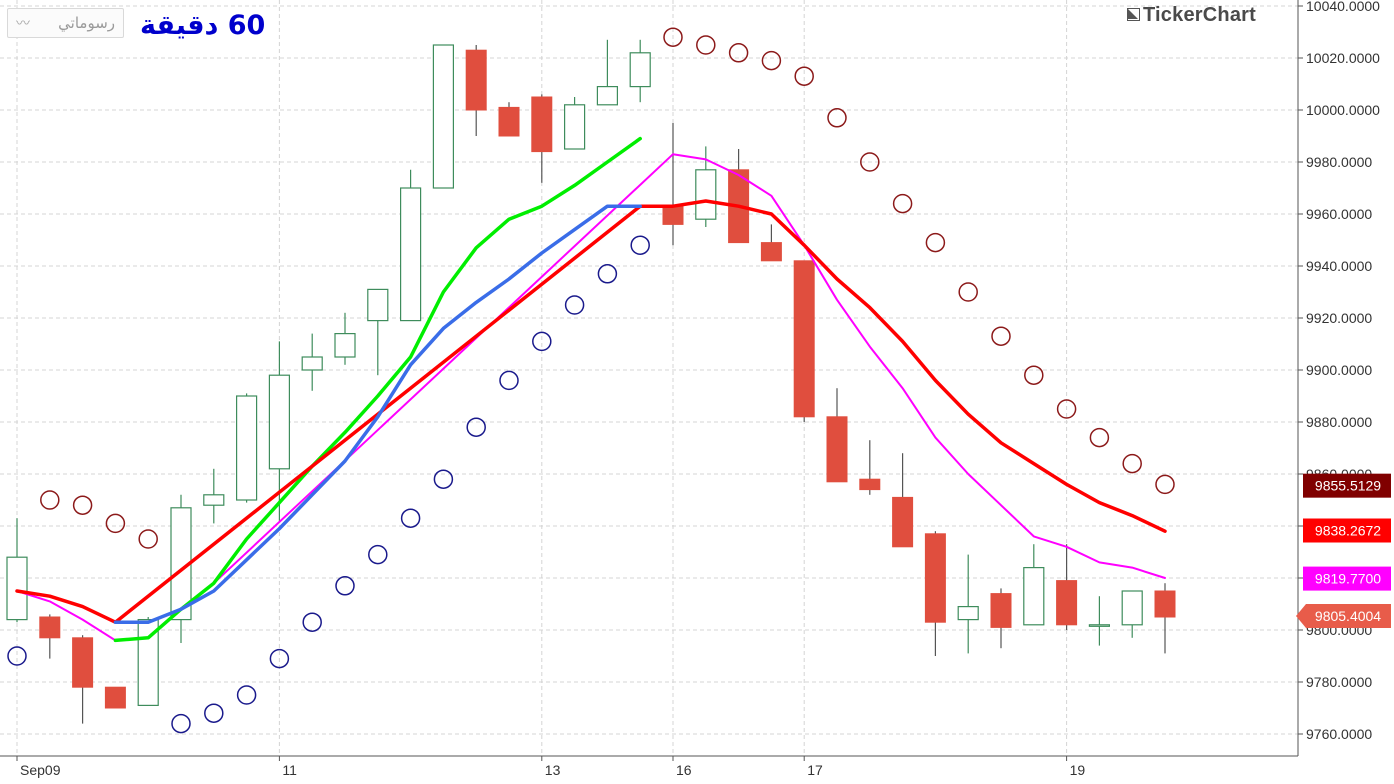 The height and width of the screenshot is (784, 1394). What do you see at coordinates (1339, 370) in the screenshot?
I see `y-tick-label: 9900.0000` at bounding box center [1339, 370].